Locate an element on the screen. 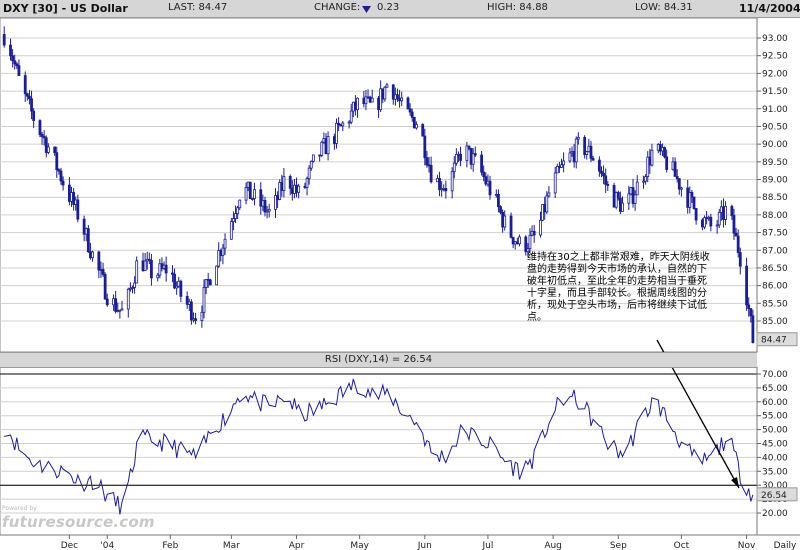 The height and width of the screenshot is (550, 800). rsi-last-label: 26.54 is located at coordinates (774, 496).